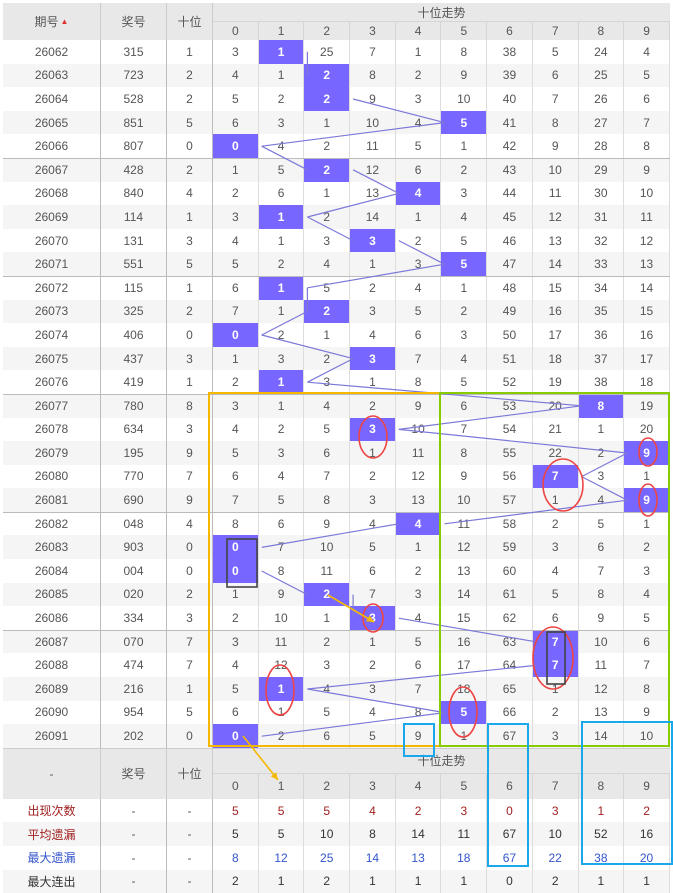 Image resolution: width=673 pixels, height=893 pixels. I want to click on sort-arrows-icon: ▲, so click(64, 21).